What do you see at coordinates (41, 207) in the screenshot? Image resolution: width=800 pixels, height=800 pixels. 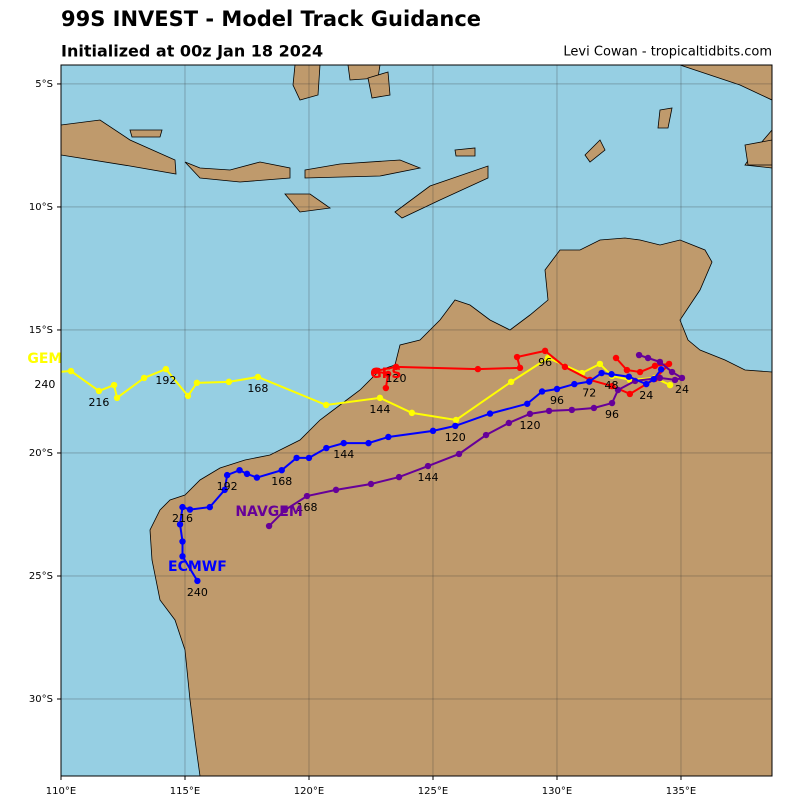 I see `y-tick-label: 10°S` at bounding box center [41, 207].